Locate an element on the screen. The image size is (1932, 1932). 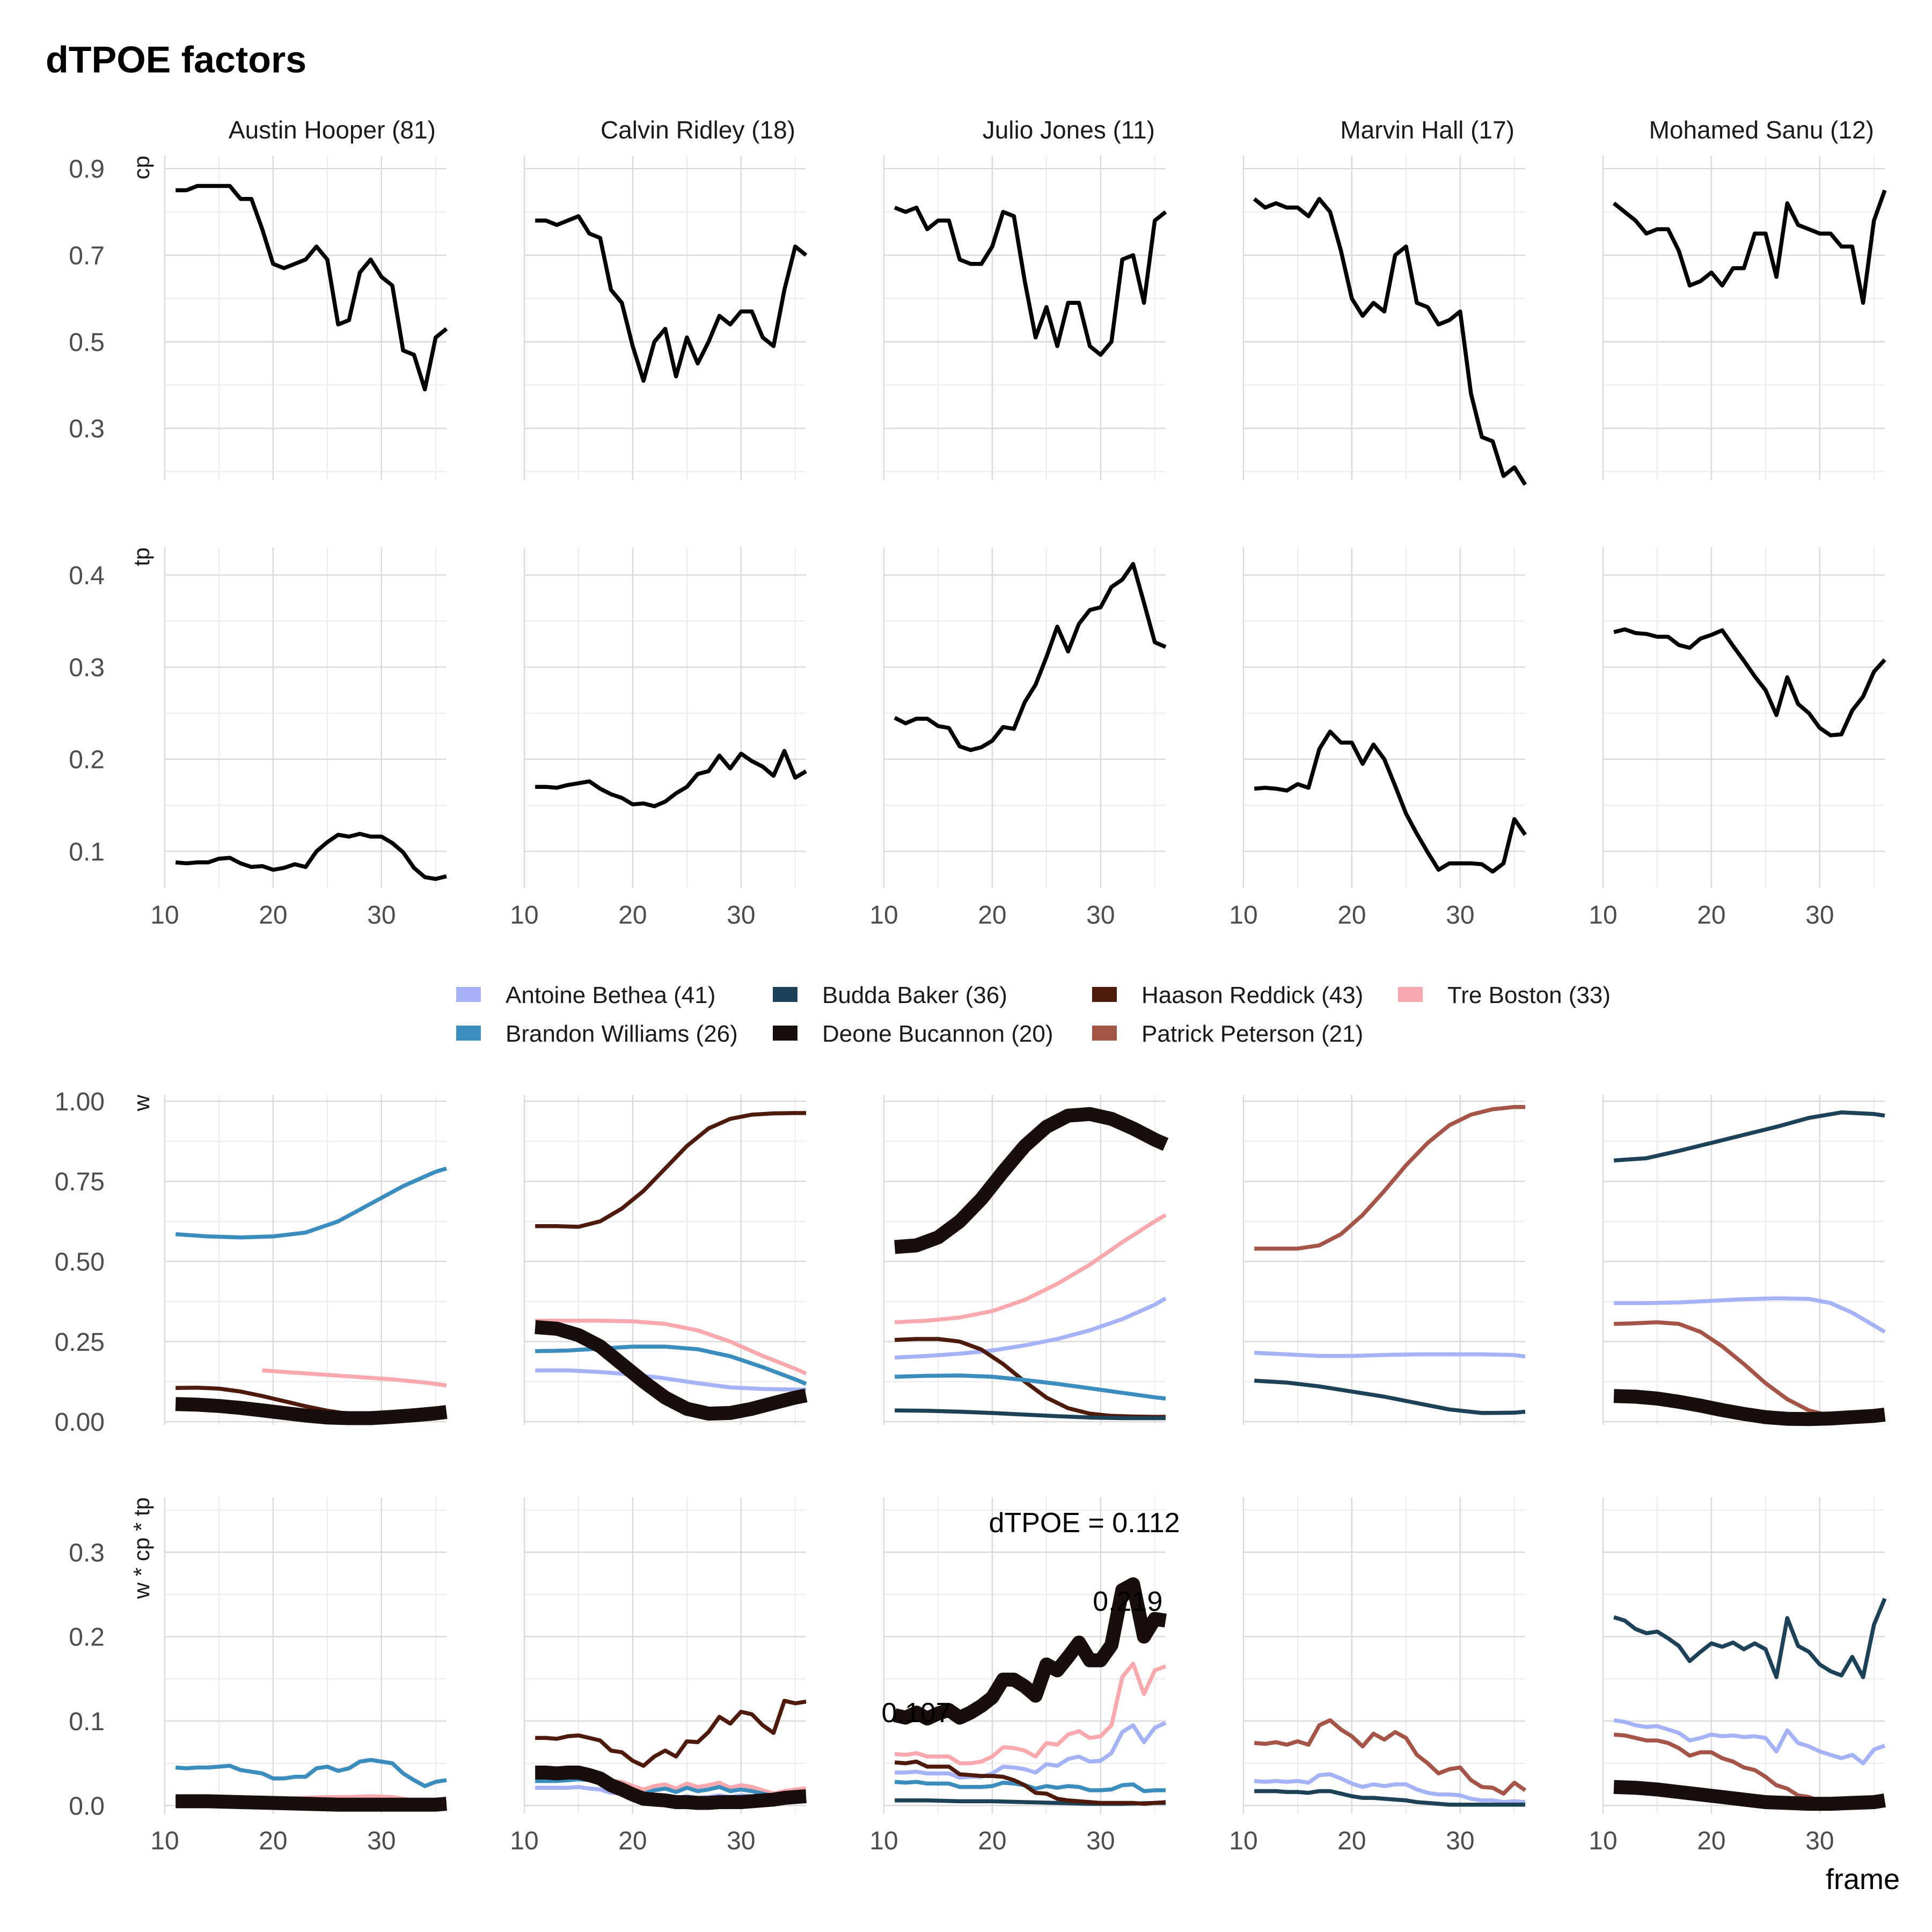
panel-strip-label: Austin Hooper (81) is located at coordinates (332, 130).